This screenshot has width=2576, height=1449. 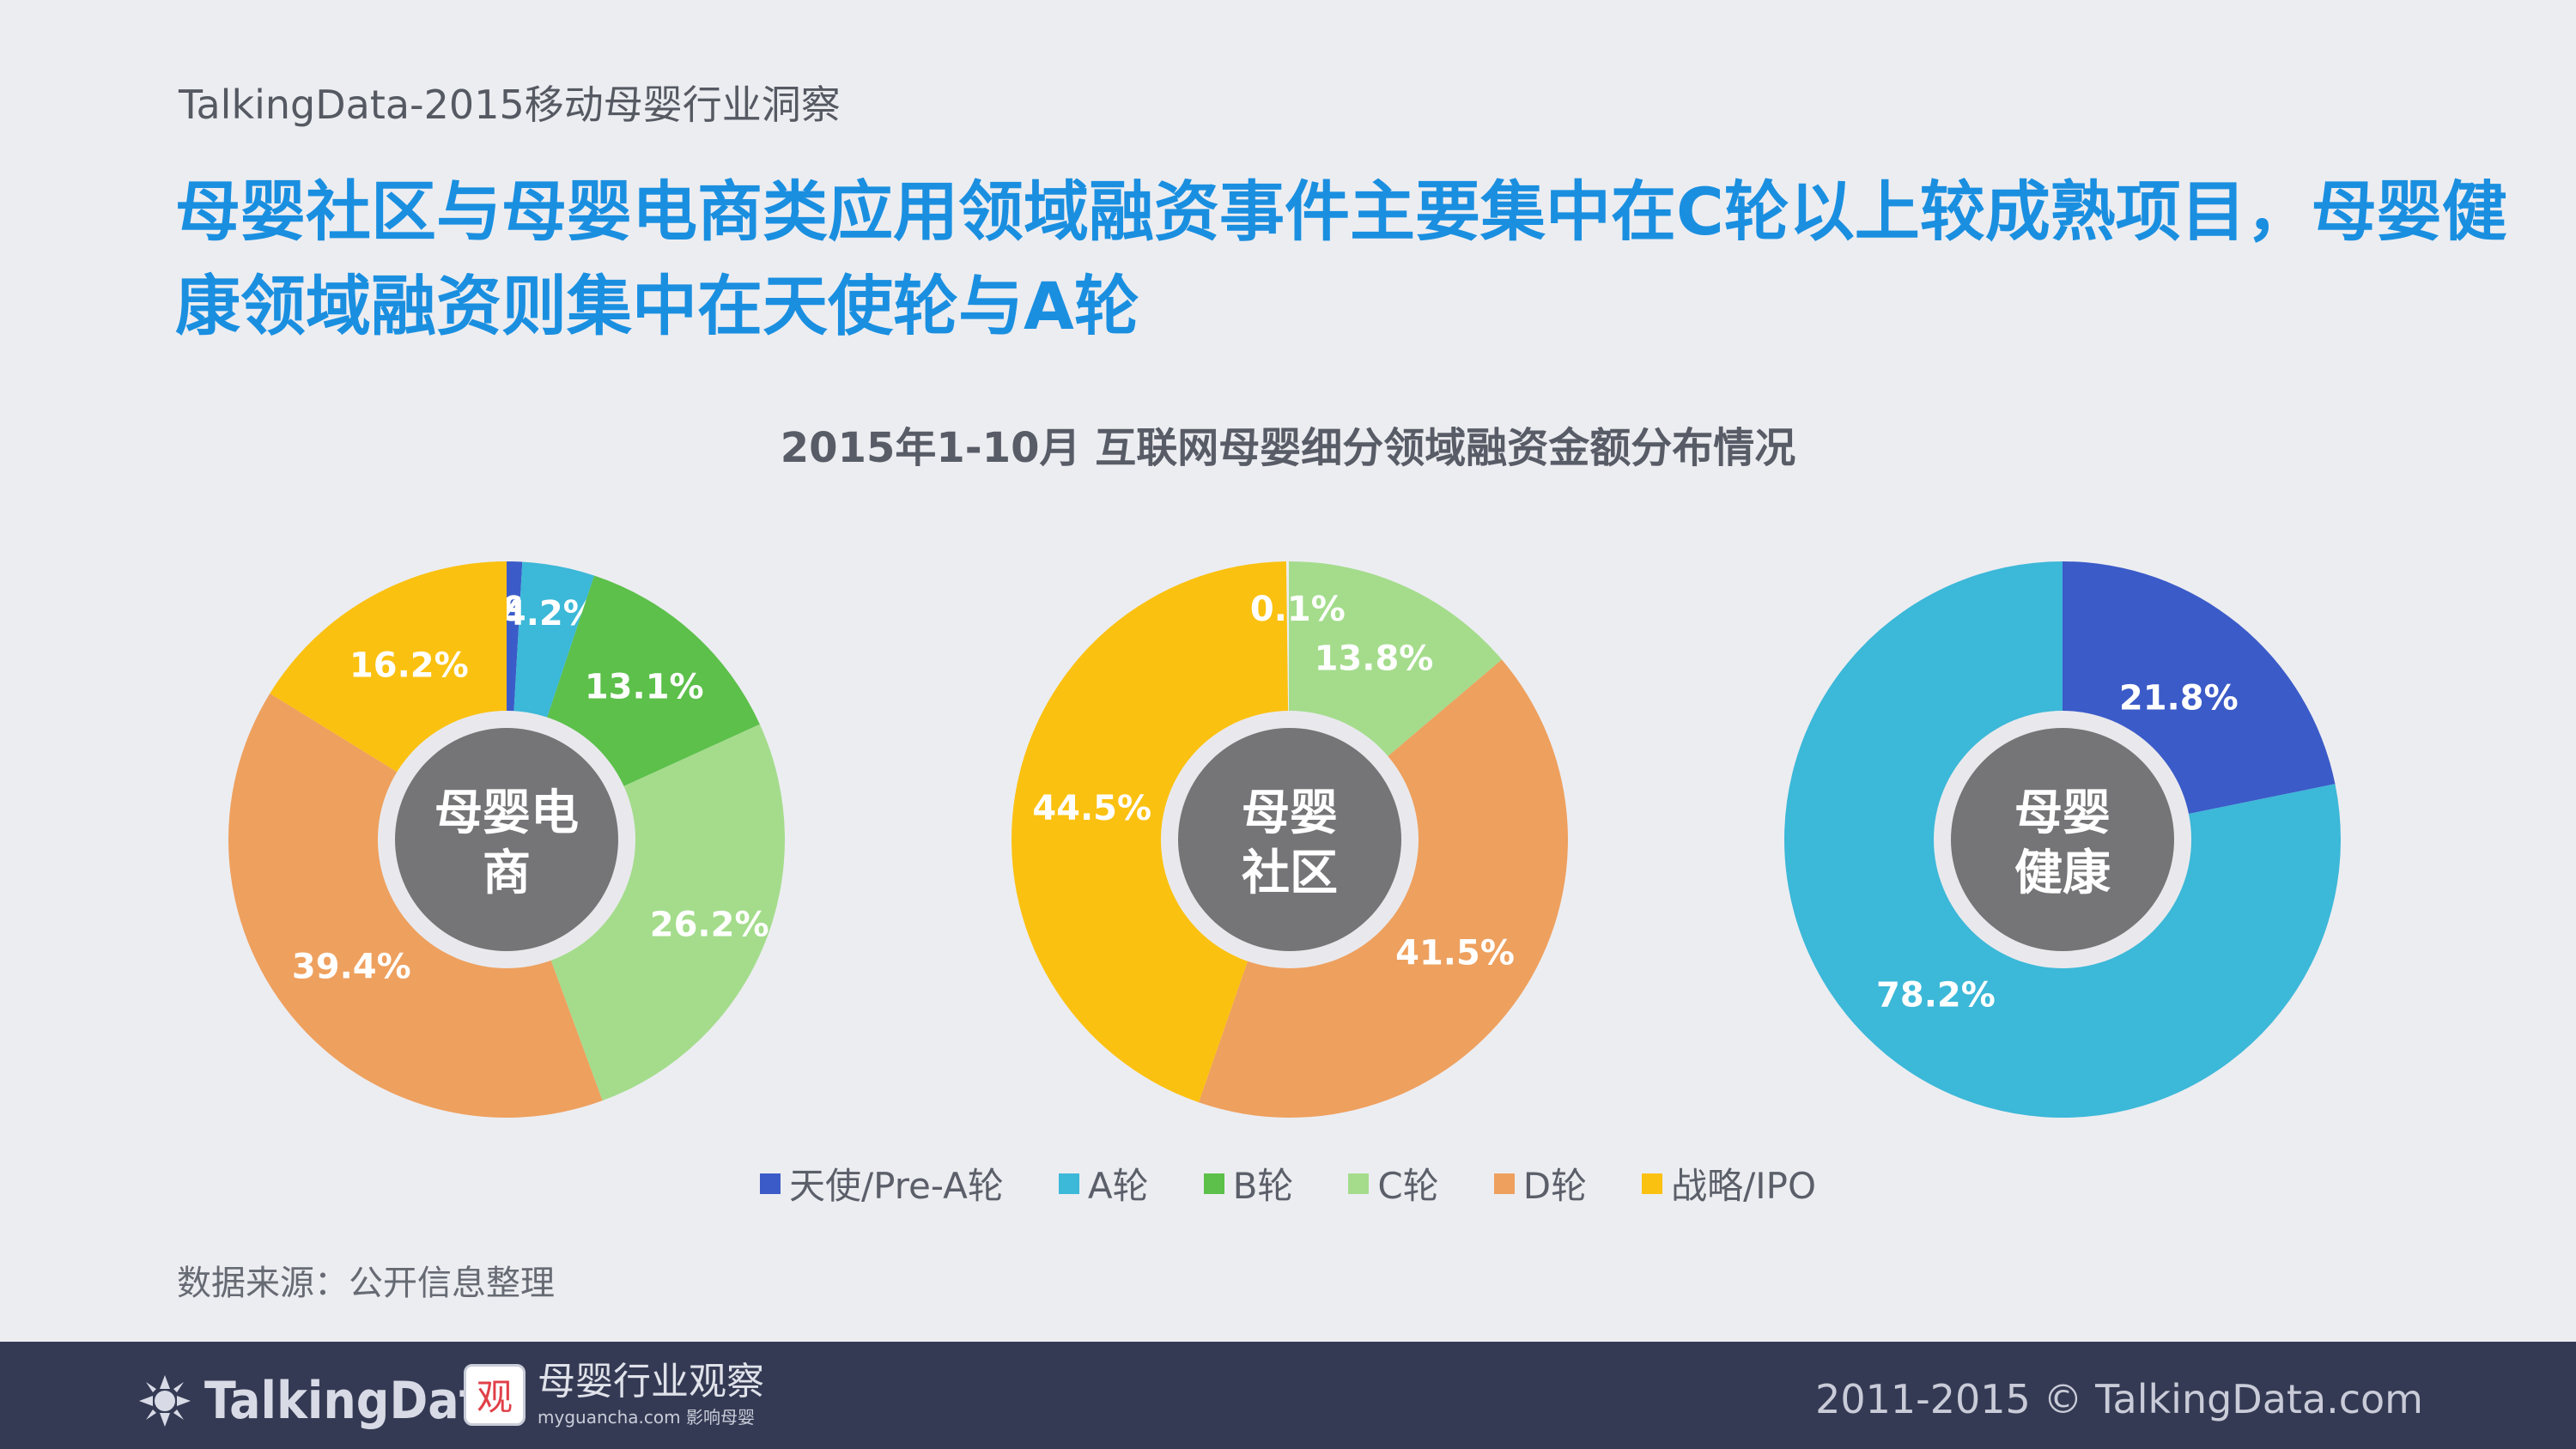 What do you see at coordinates (1393, 1183) in the screenshot?
I see `legend-item: C轮` at bounding box center [1393, 1183].